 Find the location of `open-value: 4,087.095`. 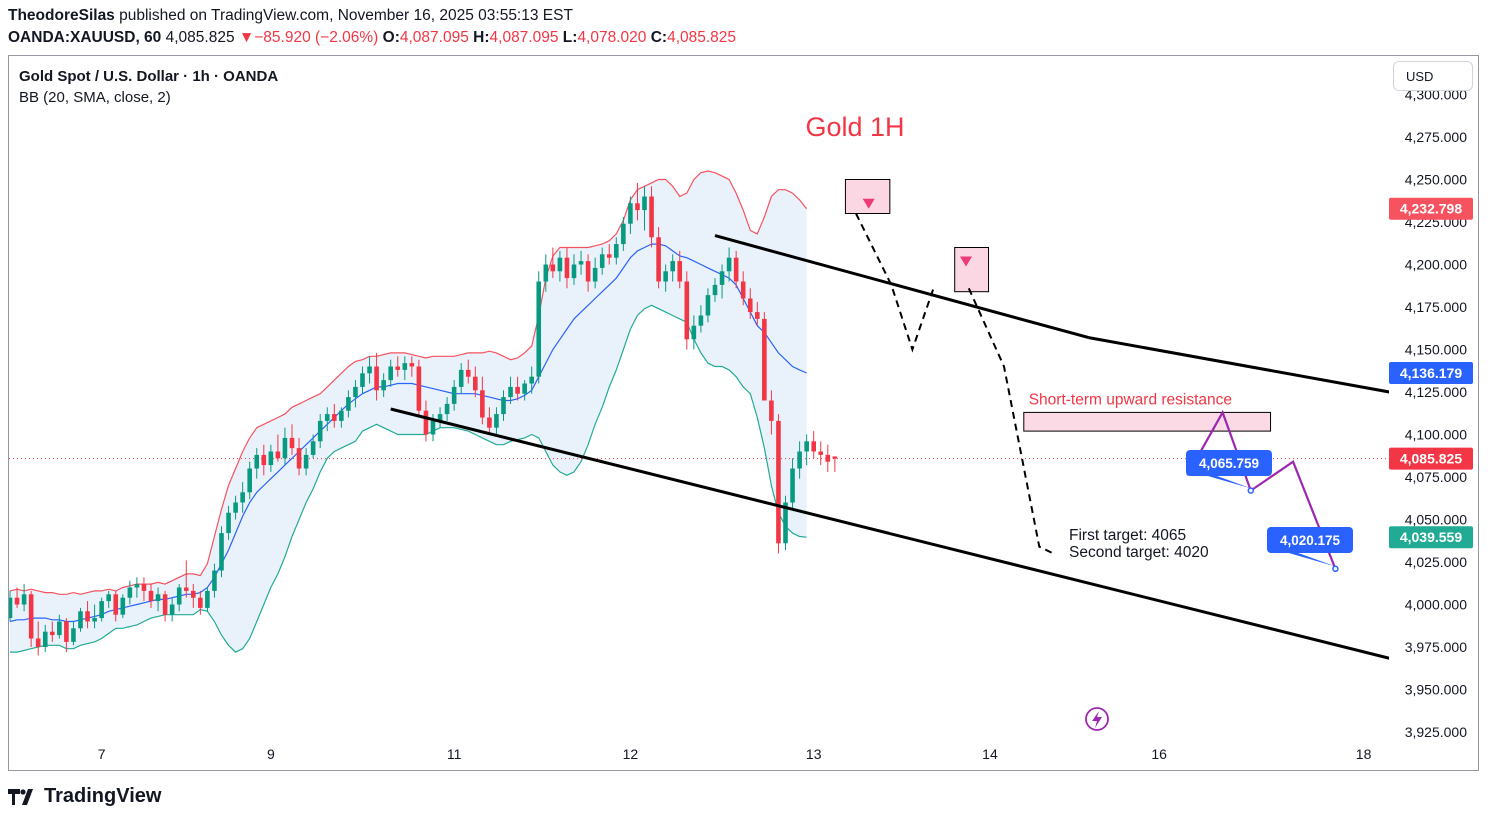

open-value: 4,087.095 is located at coordinates (434, 37).